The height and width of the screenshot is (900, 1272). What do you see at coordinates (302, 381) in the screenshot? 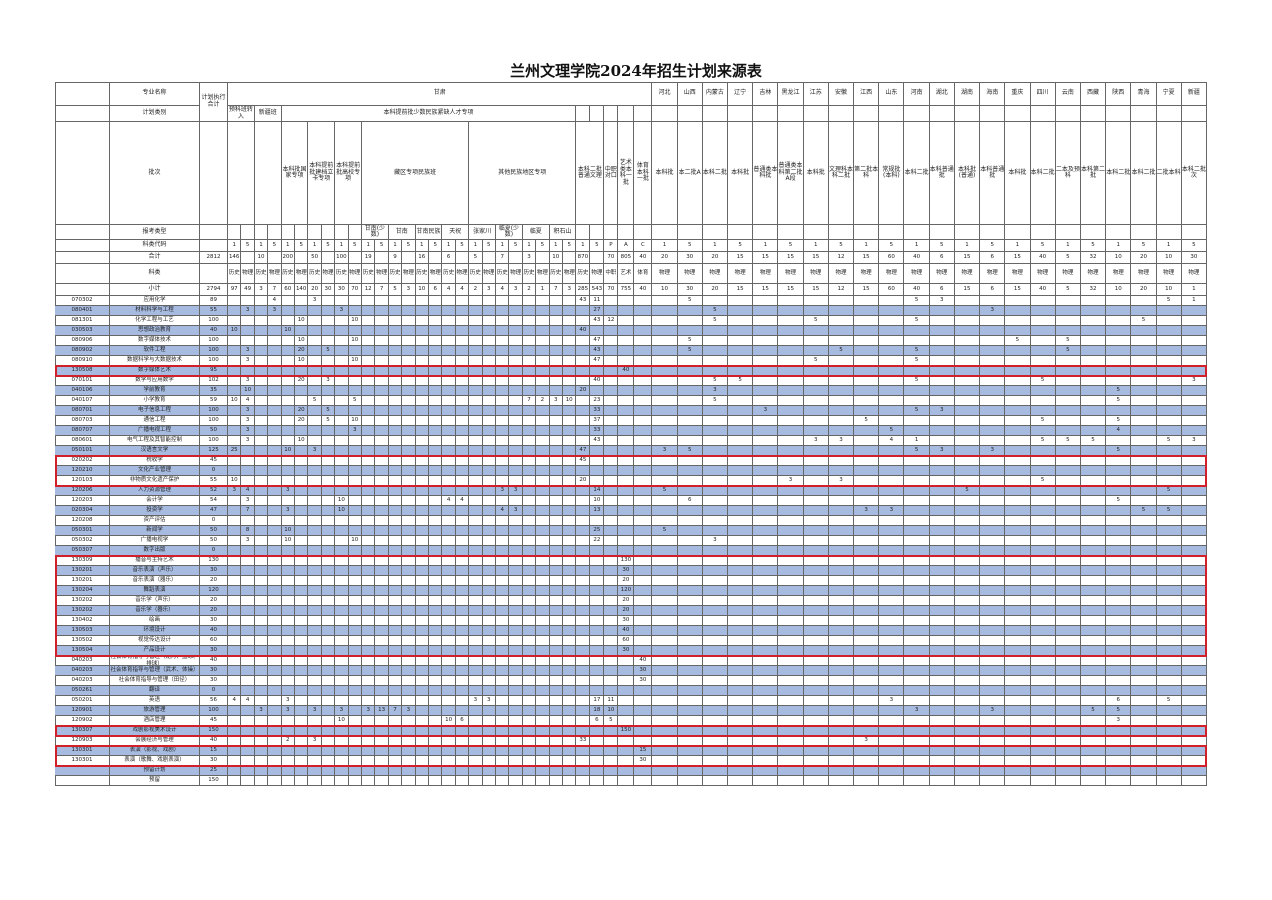
I see `plan-cell: 20` at bounding box center [302, 381].